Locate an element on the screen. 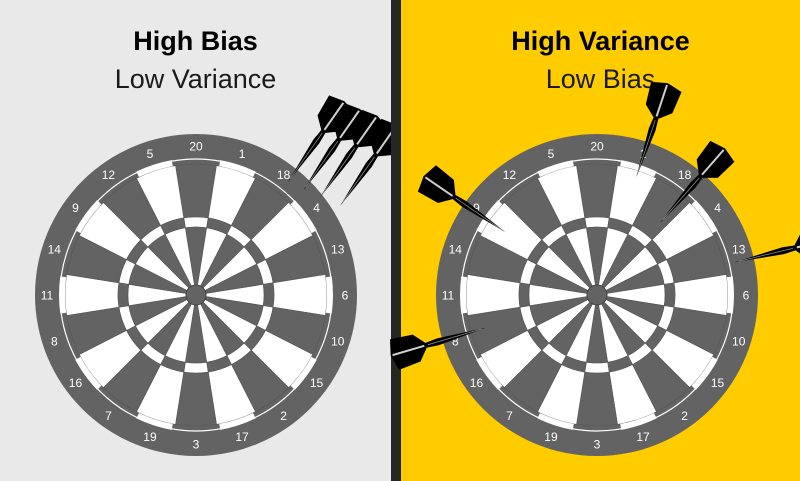 This screenshot has width=800, height=481. left-subtitle: Low Variance is located at coordinates (195, 79).